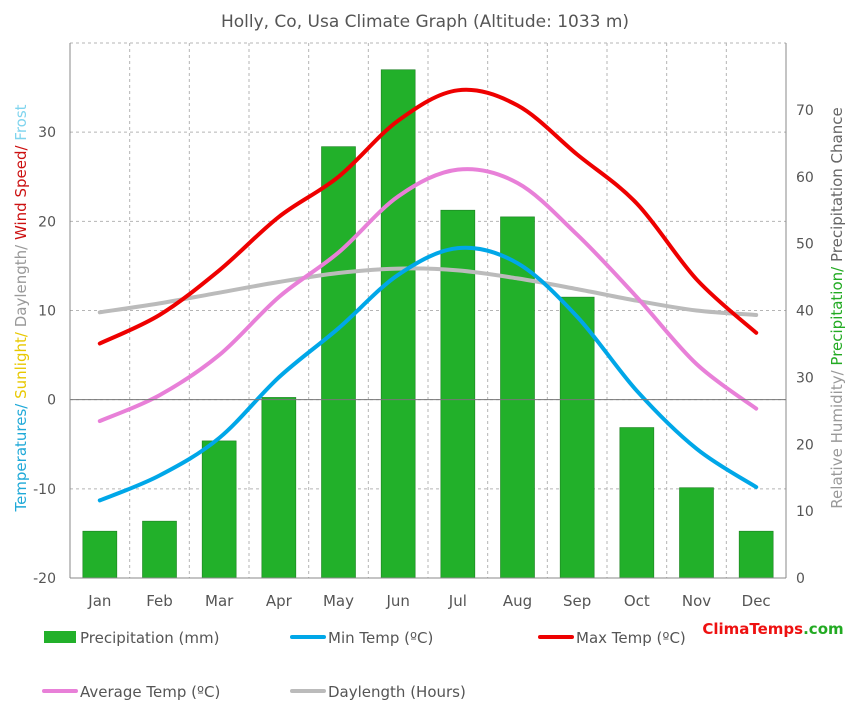 The height and width of the screenshot is (719, 851). What do you see at coordinates (159, 549) in the screenshot?
I see `precip-bar-feb` at bounding box center [159, 549].